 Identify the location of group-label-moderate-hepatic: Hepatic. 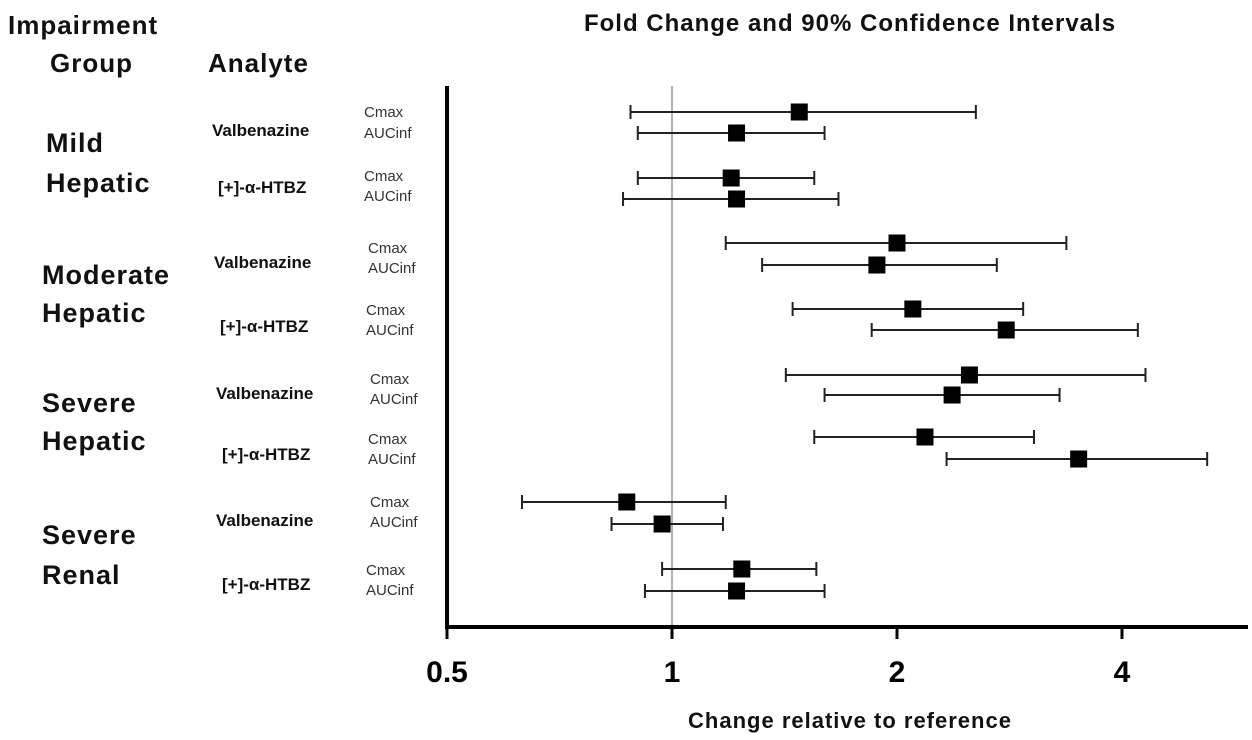
(94, 313).